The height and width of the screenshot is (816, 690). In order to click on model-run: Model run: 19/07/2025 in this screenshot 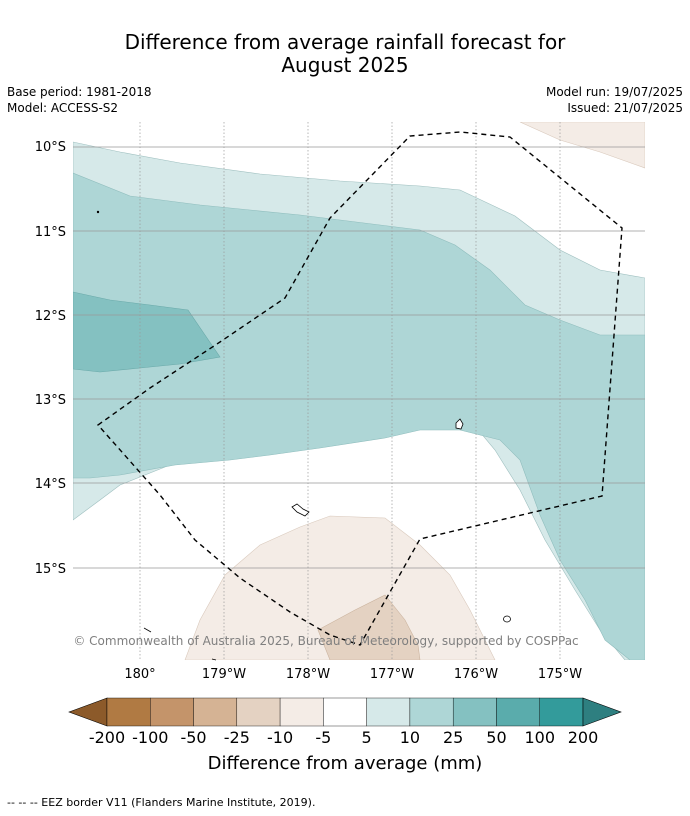, I will do `click(614, 92)`.